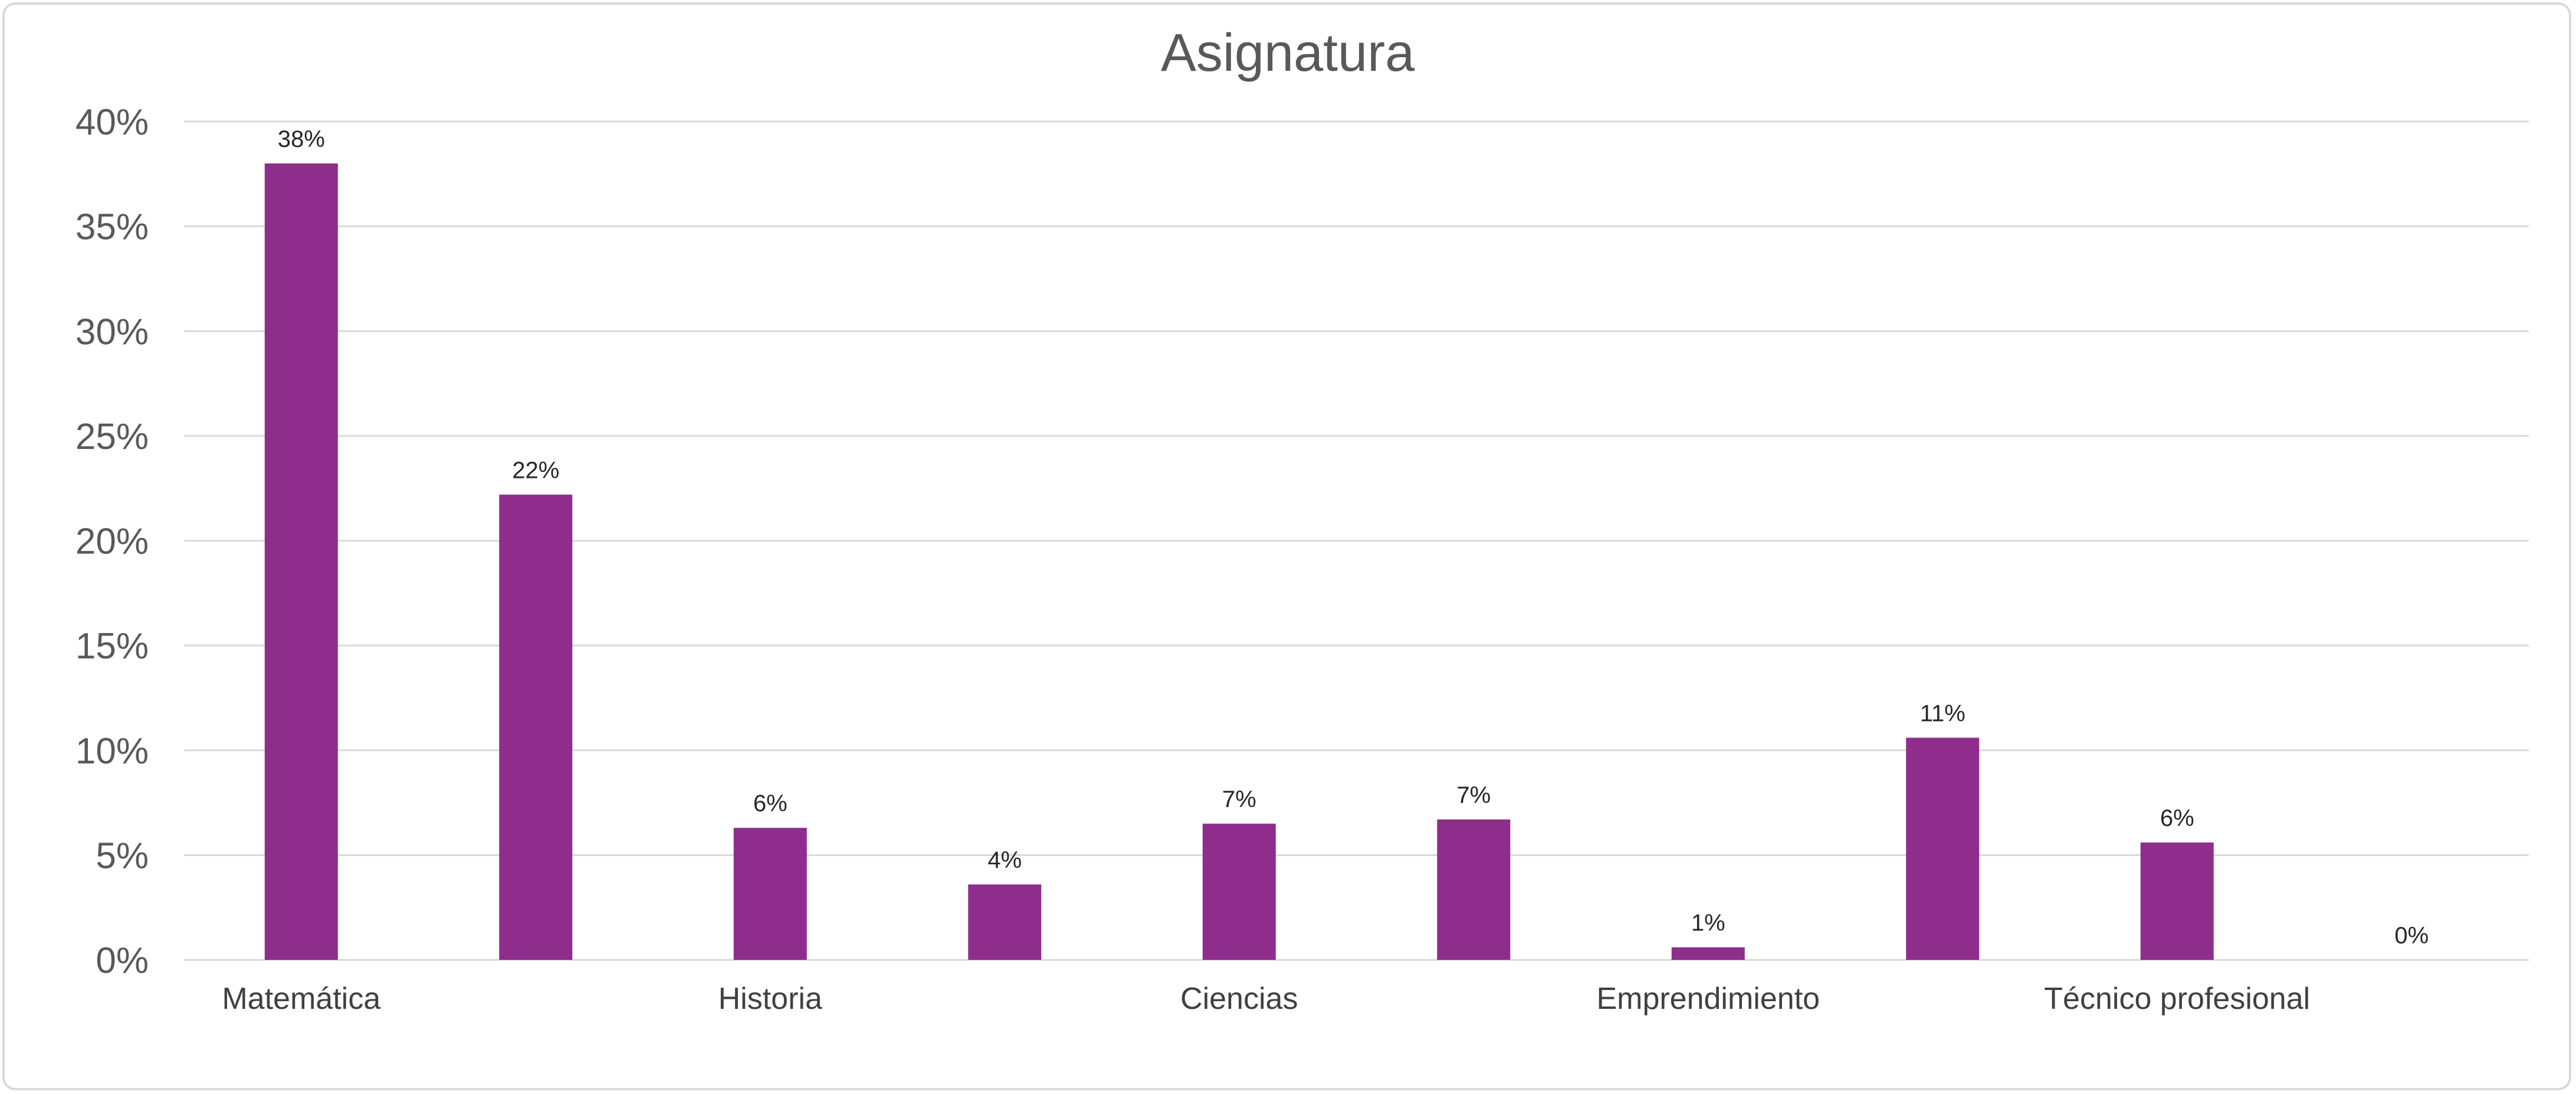 The height and width of the screenshot is (1095, 2576). Describe the element at coordinates (1004, 860) in the screenshot. I see `data-label: 4%` at that location.